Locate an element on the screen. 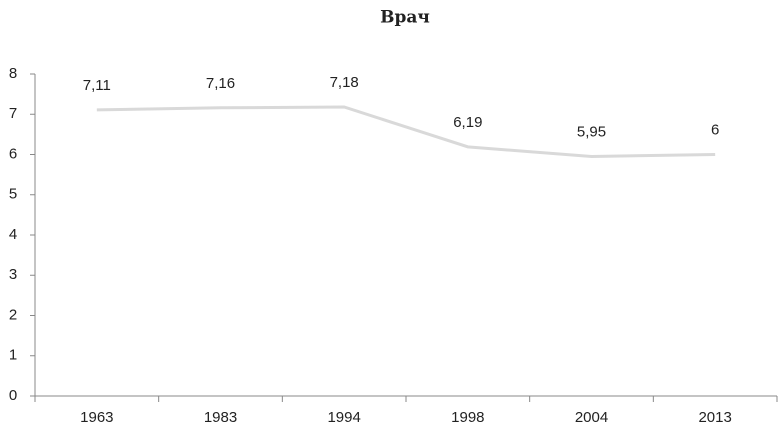 The width and height of the screenshot is (778, 431). y-tick-label: 3 is located at coordinates (13, 274).